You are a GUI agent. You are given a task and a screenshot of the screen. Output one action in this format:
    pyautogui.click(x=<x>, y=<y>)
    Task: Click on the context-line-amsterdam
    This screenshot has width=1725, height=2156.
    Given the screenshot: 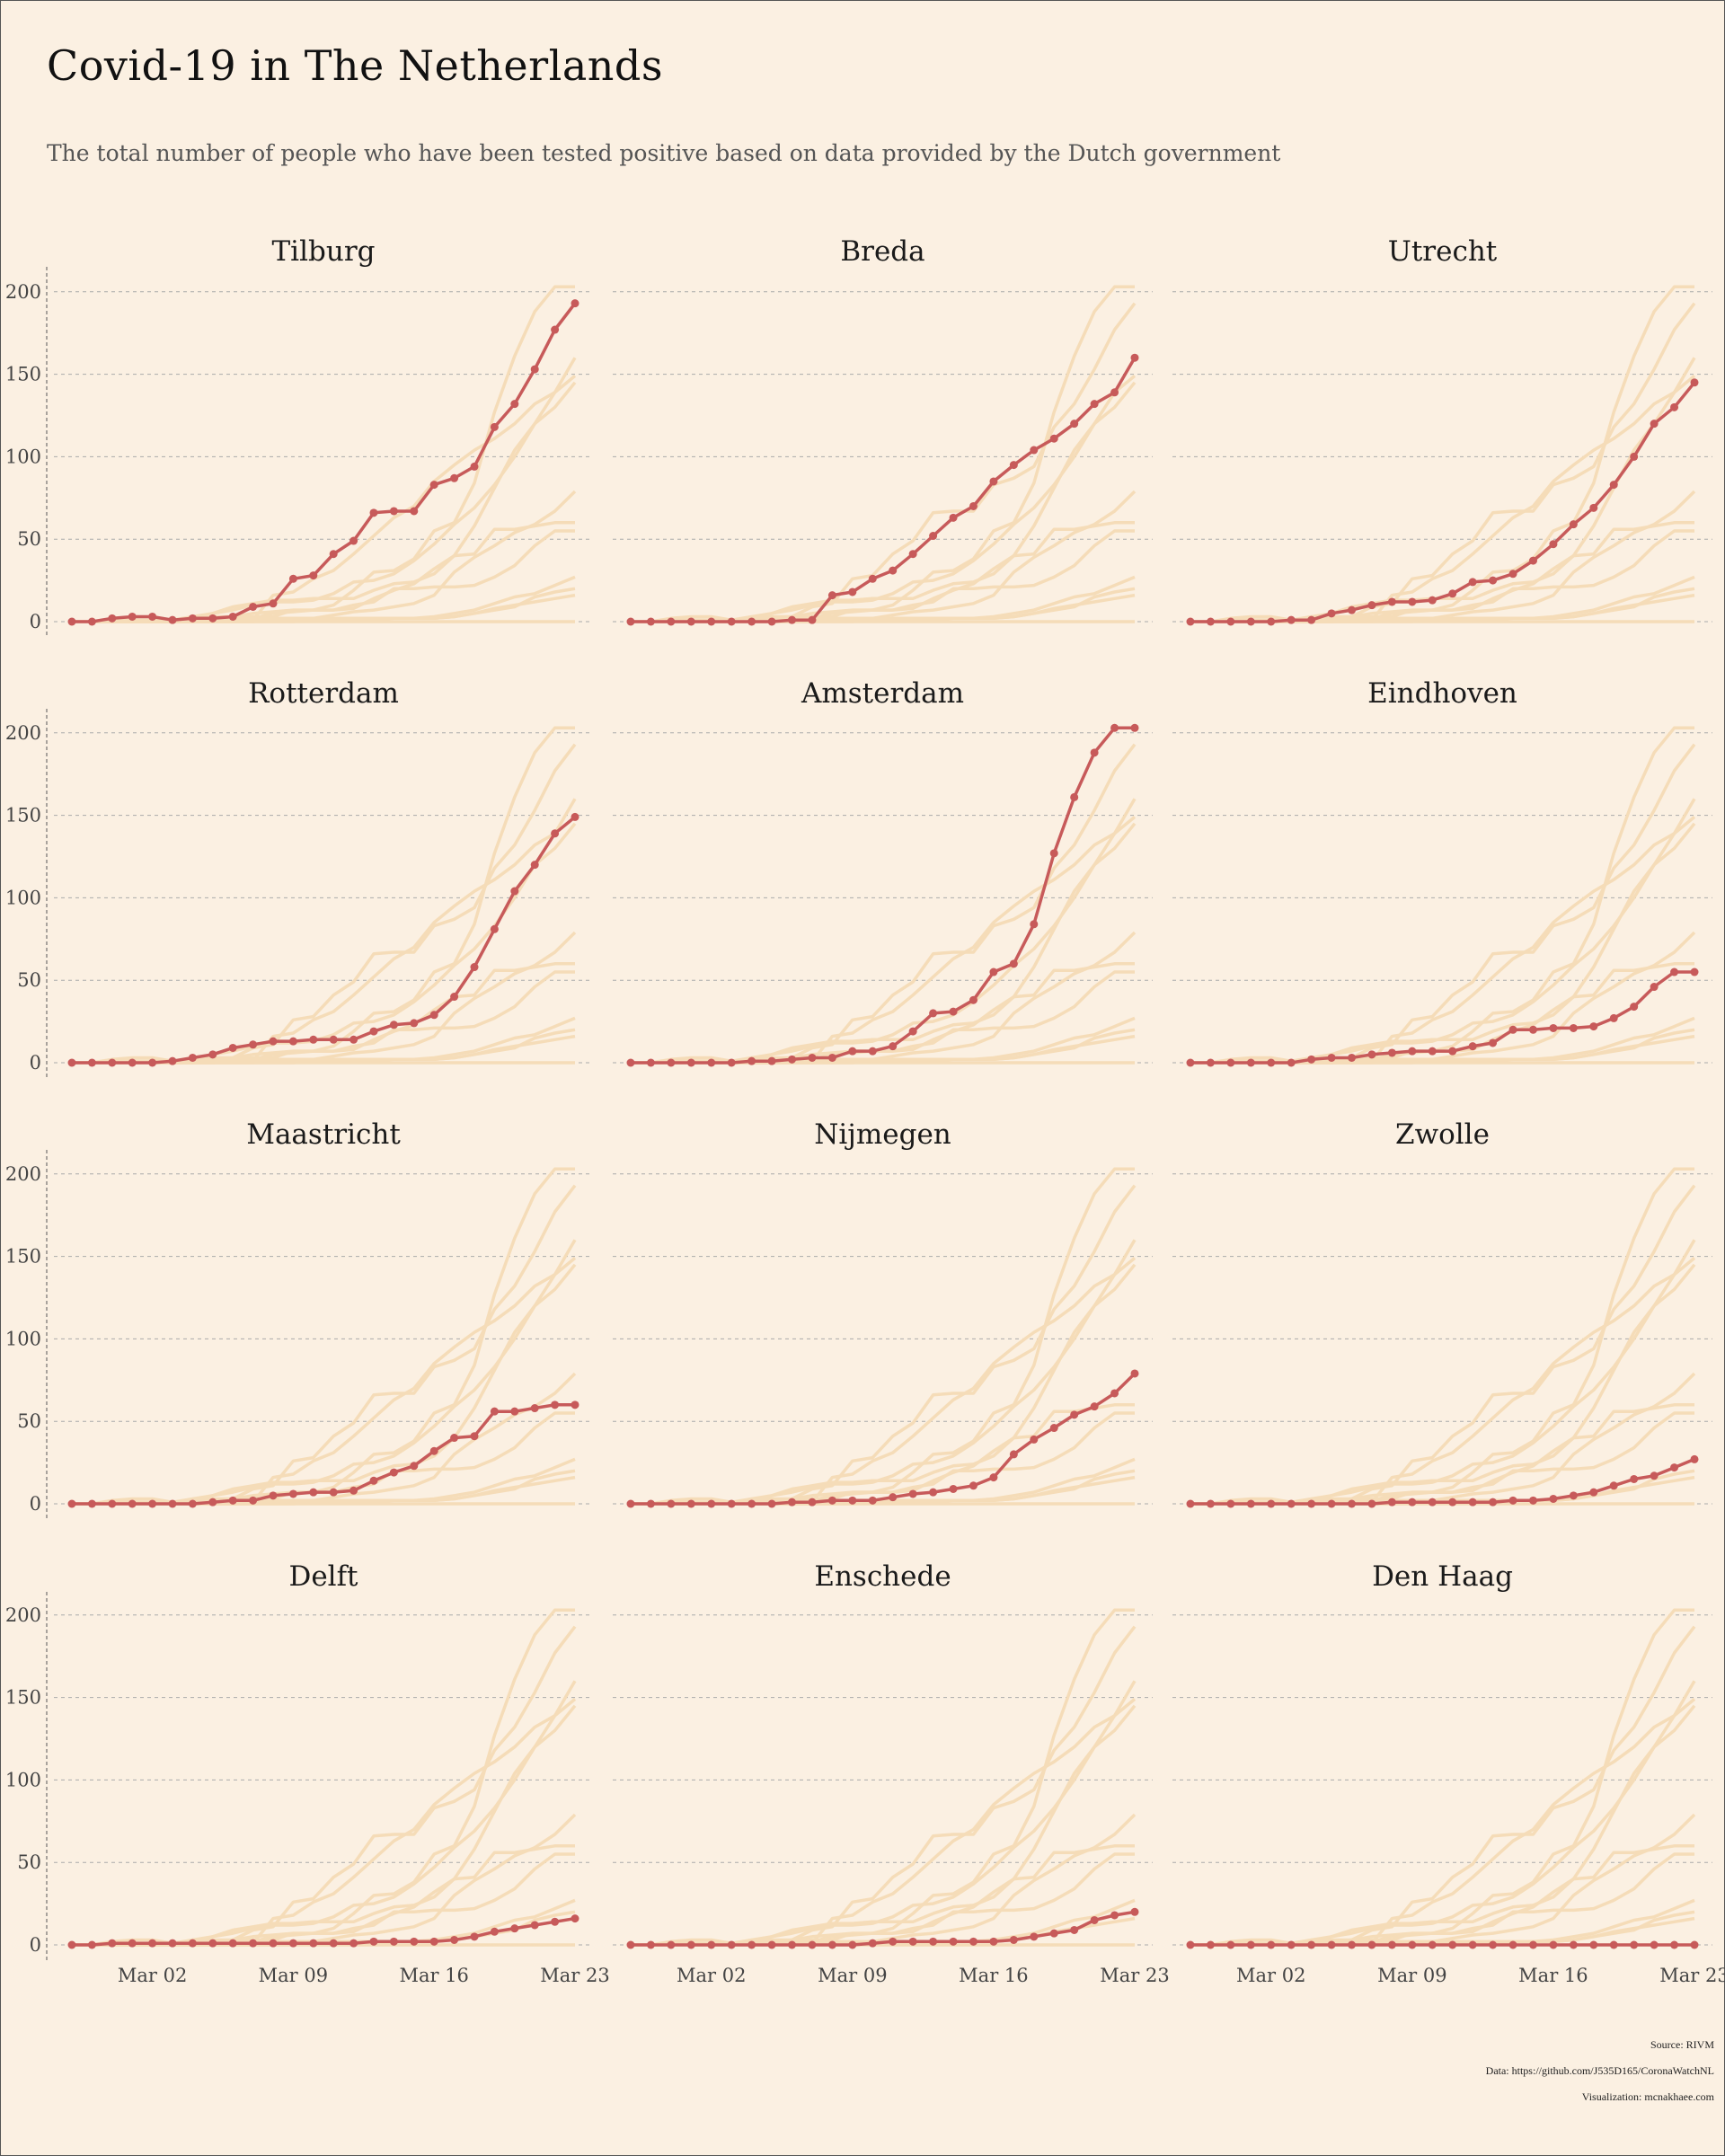 What is the action you would take?
    pyautogui.click(x=1442, y=1777)
    